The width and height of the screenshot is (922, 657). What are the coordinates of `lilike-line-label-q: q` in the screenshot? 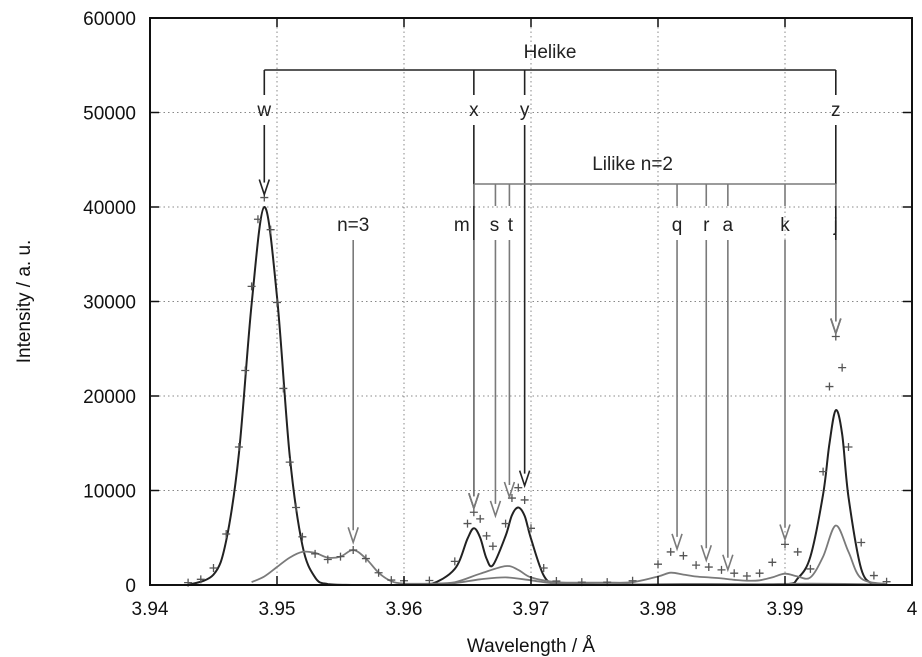 It's located at (677, 225).